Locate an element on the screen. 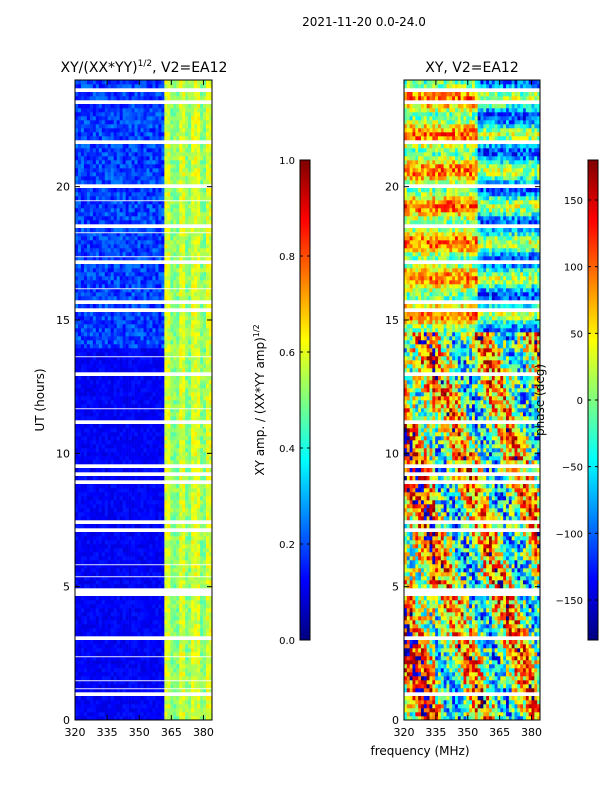 This screenshot has height=800, width=600. left-colorbar-frame is located at coordinates (305, 400).